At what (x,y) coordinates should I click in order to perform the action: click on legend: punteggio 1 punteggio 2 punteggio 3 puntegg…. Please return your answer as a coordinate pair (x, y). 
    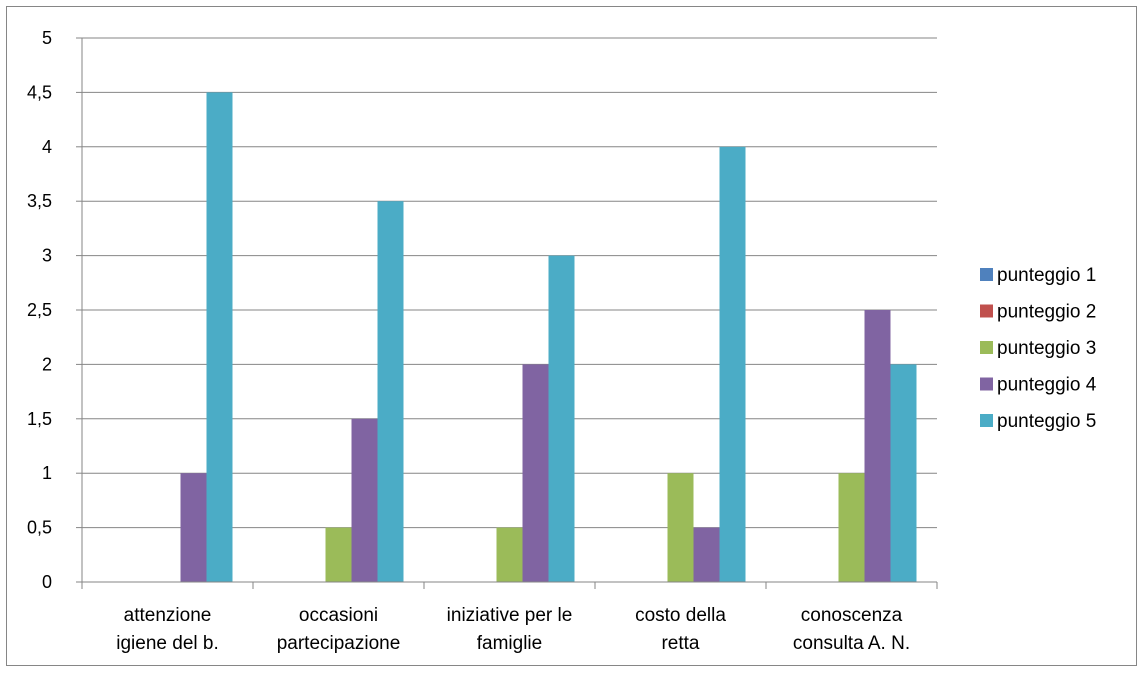
    Looking at the image, I should click on (1038, 348).